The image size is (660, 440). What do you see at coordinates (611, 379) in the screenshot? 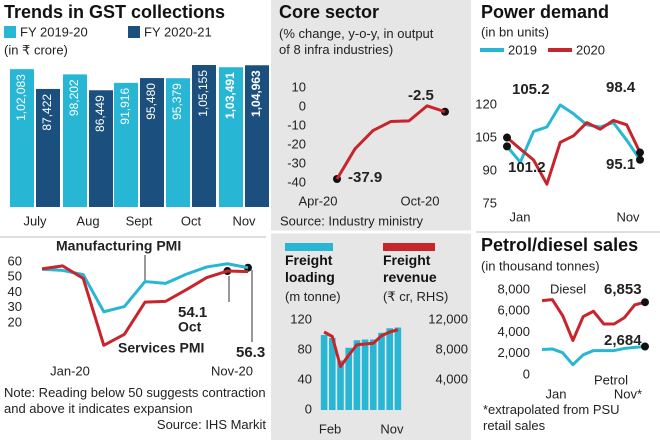
I see `series-label: Petrol` at bounding box center [611, 379].